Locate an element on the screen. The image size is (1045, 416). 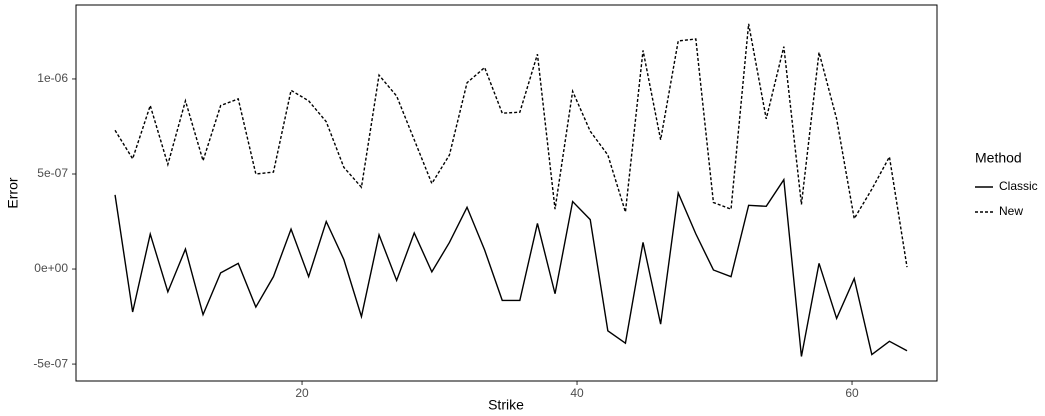
x-axis-title: Strike is located at coordinates (506, 405).